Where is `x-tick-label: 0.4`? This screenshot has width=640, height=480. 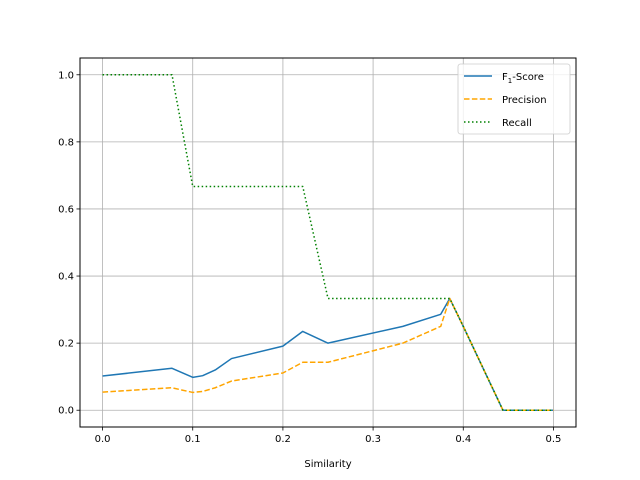 x-tick-label: 0.4 is located at coordinates (463, 439).